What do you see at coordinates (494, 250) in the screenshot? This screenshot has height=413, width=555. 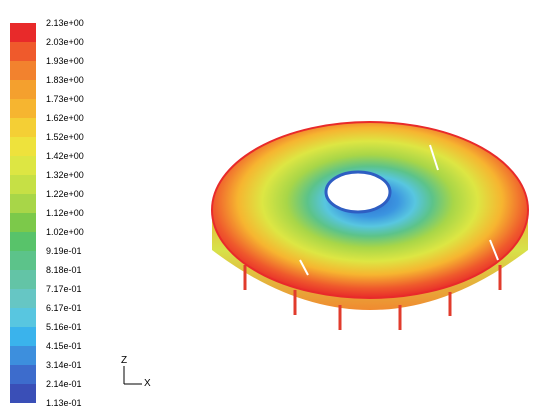 I see `seam-line-right` at bounding box center [494, 250].